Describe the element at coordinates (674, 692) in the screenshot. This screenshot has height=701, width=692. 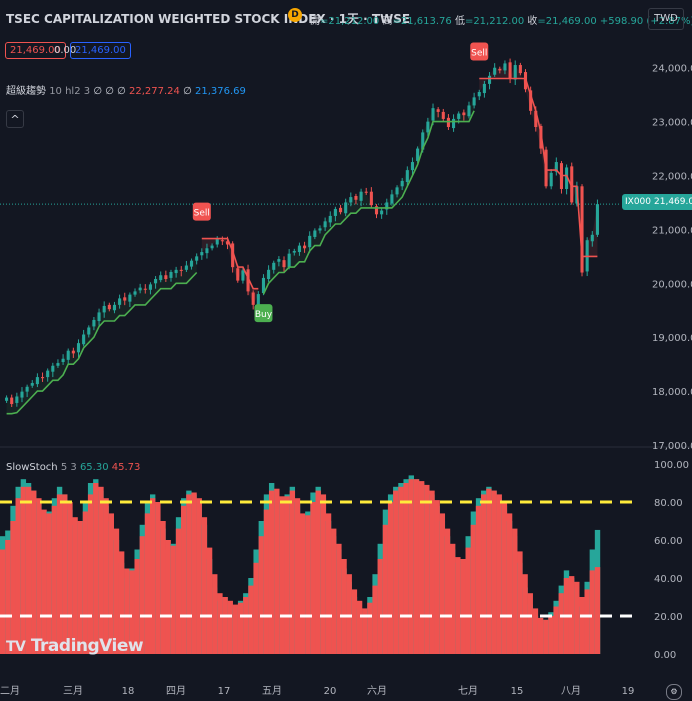
I see `settings-icon: ⚙` at that location.